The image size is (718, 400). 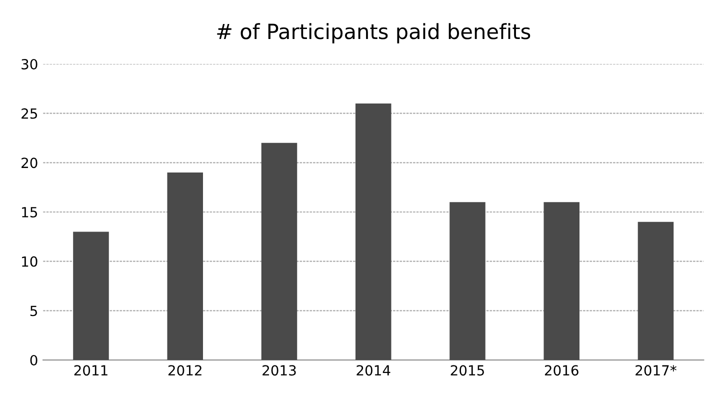 What do you see at coordinates (373, 370) in the screenshot?
I see `x-tick-label: 2014` at bounding box center [373, 370].